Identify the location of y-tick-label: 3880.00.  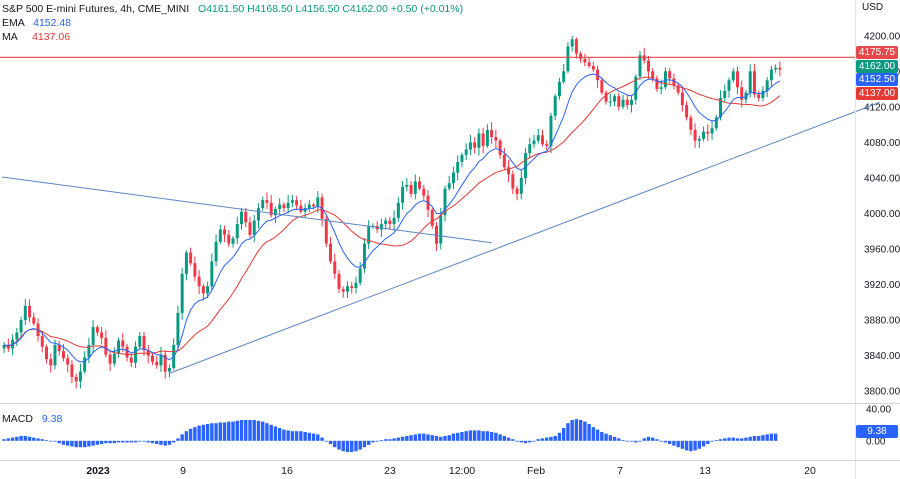
(882, 321).